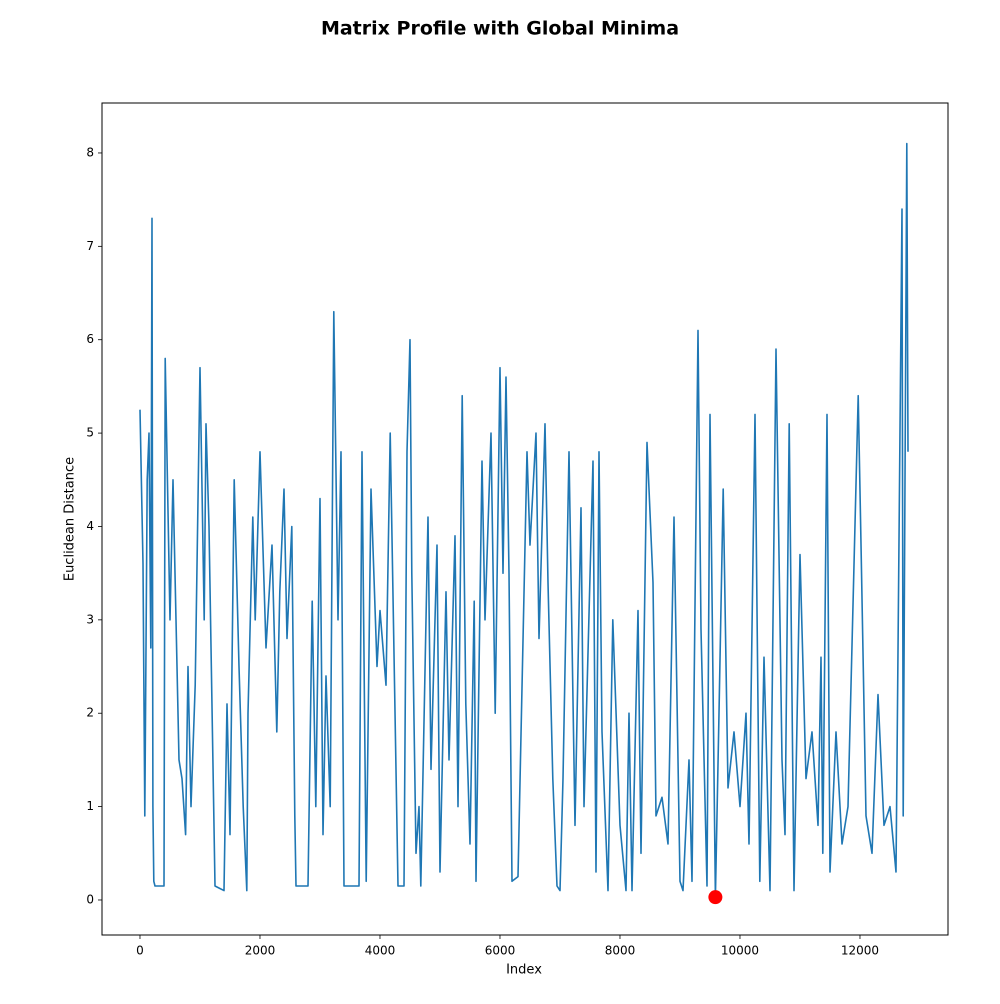 The image size is (1000, 1004). Describe the element at coordinates (90, 246) in the screenshot. I see `y-tick-label: 7` at that location.